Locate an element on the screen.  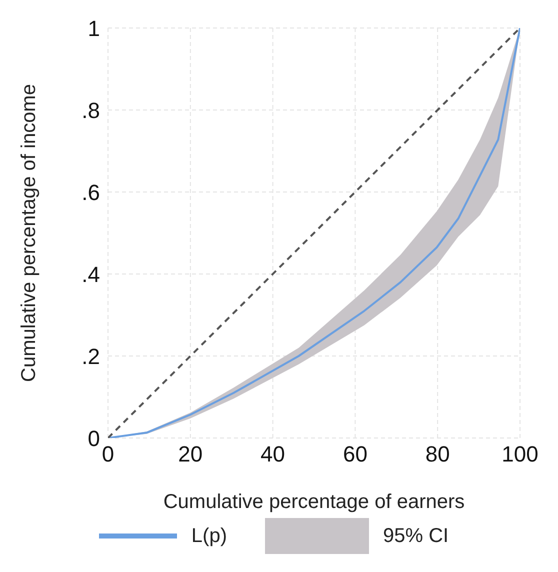
x-tick-label: 40 is located at coordinates (273, 454).